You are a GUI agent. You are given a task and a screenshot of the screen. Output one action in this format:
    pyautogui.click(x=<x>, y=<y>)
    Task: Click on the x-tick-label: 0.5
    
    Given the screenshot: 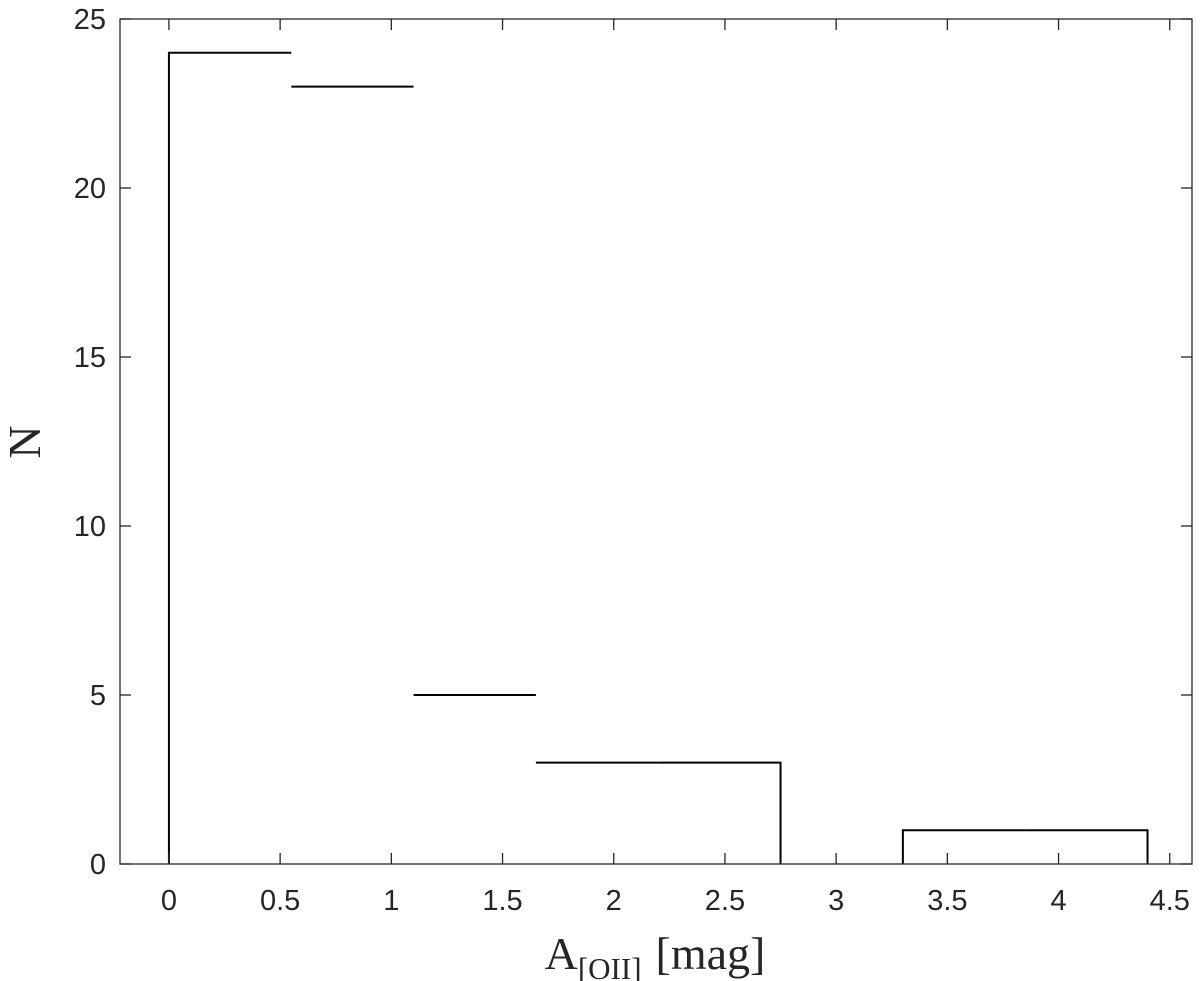 What is the action you would take?
    pyautogui.click(x=280, y=901)
    